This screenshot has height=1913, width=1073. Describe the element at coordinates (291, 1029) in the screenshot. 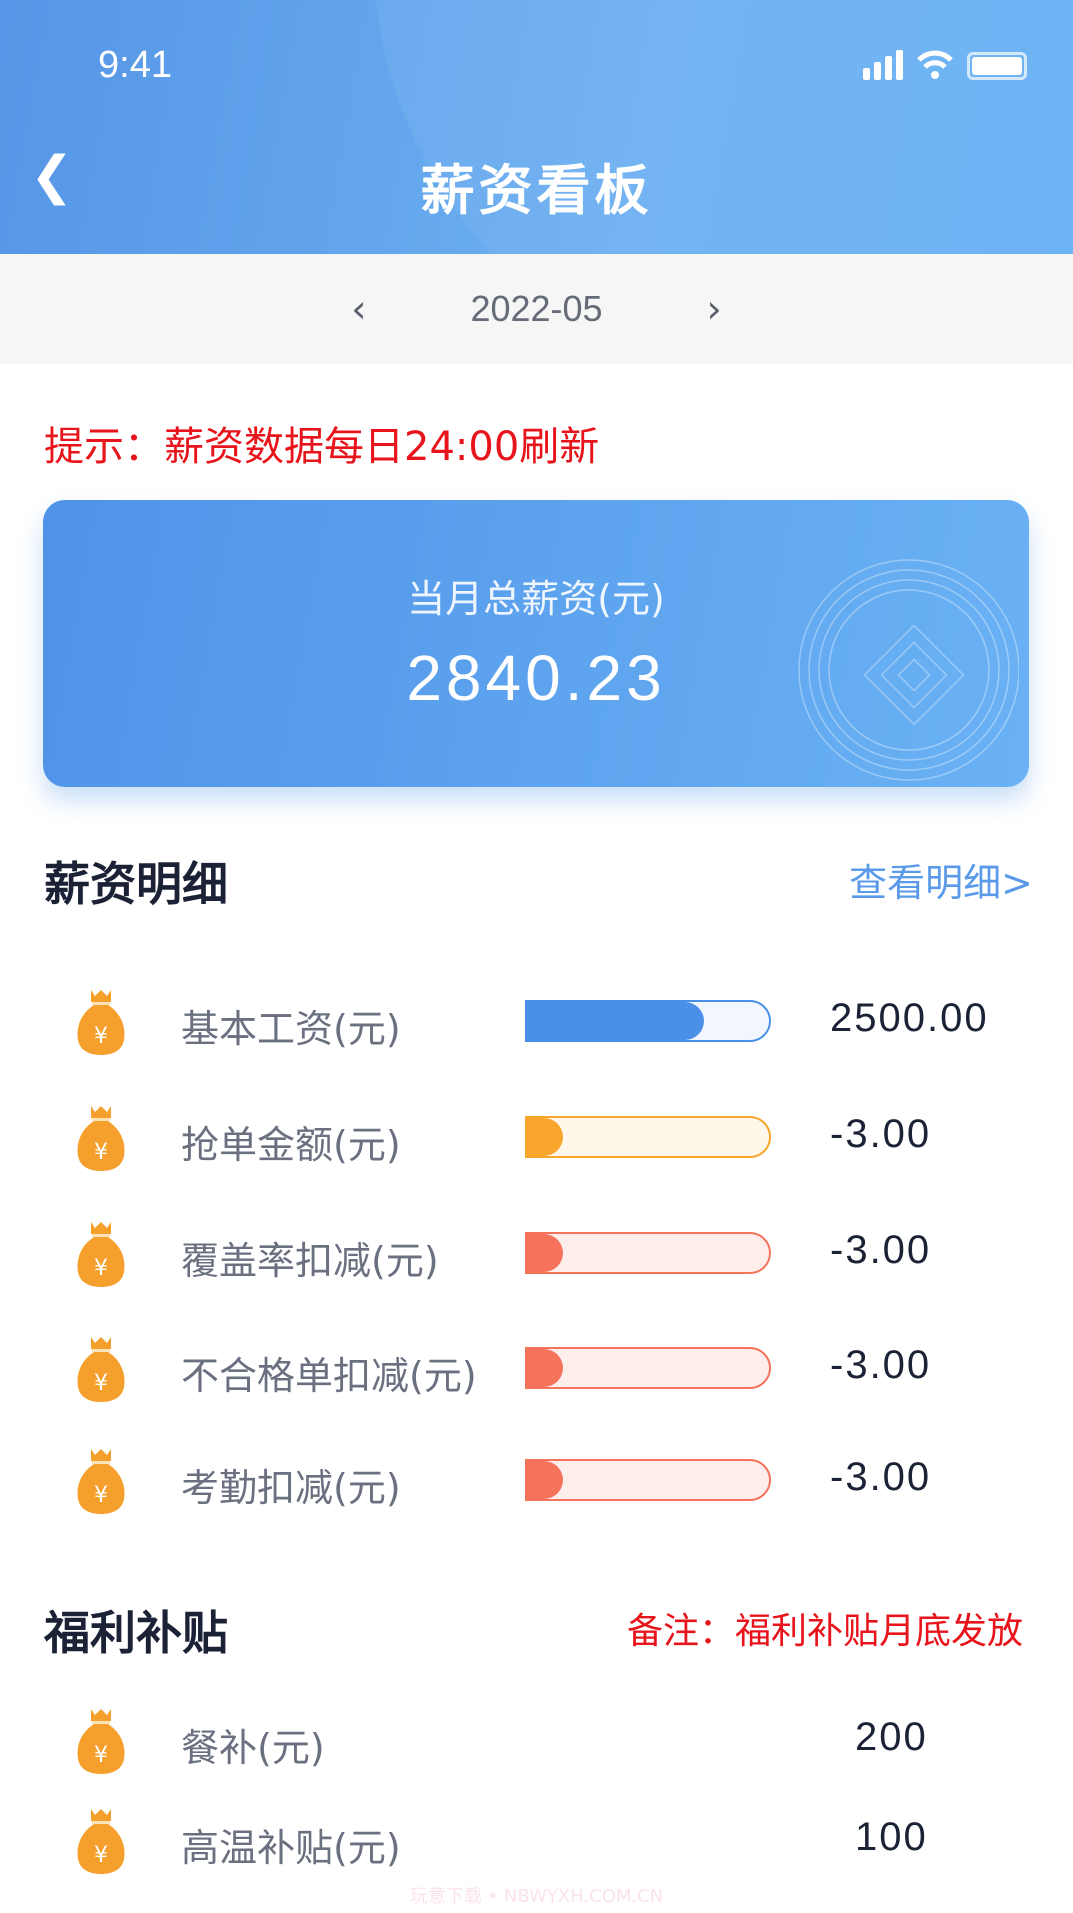

I see `salary-item-label: 基本工资(元)` at that location.